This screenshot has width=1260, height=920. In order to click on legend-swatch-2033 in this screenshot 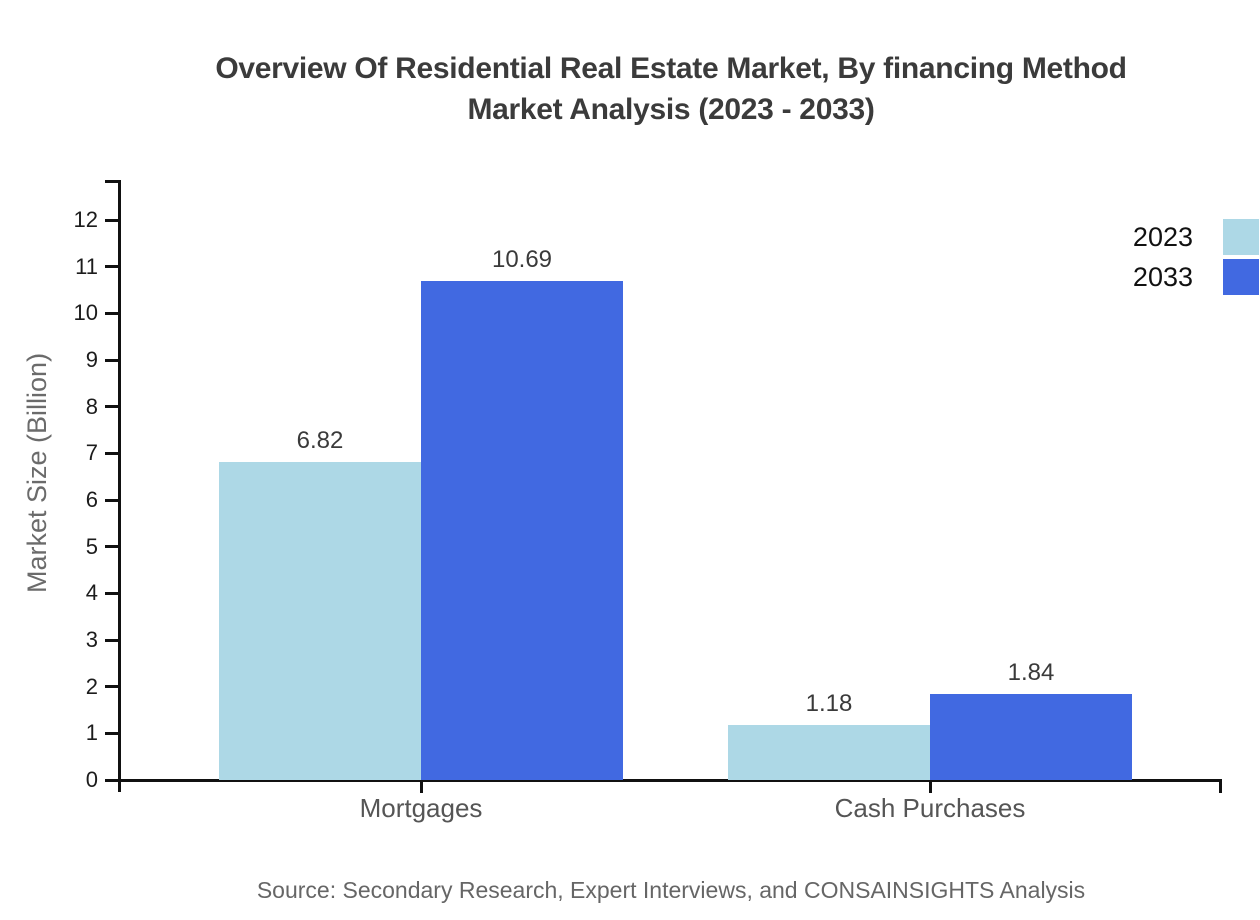, I will do `click(1241, 277)`.